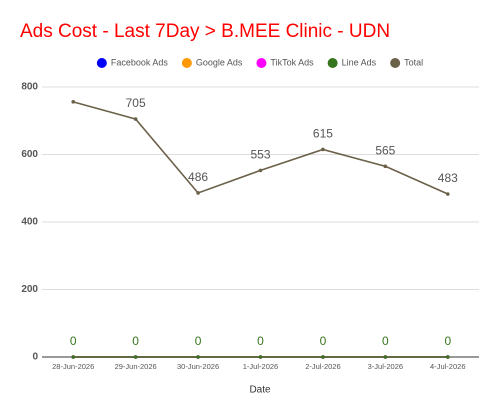  Describe the element at coordinates (413, 62) in the screenshot. I see `legend-label: Total` at that location.